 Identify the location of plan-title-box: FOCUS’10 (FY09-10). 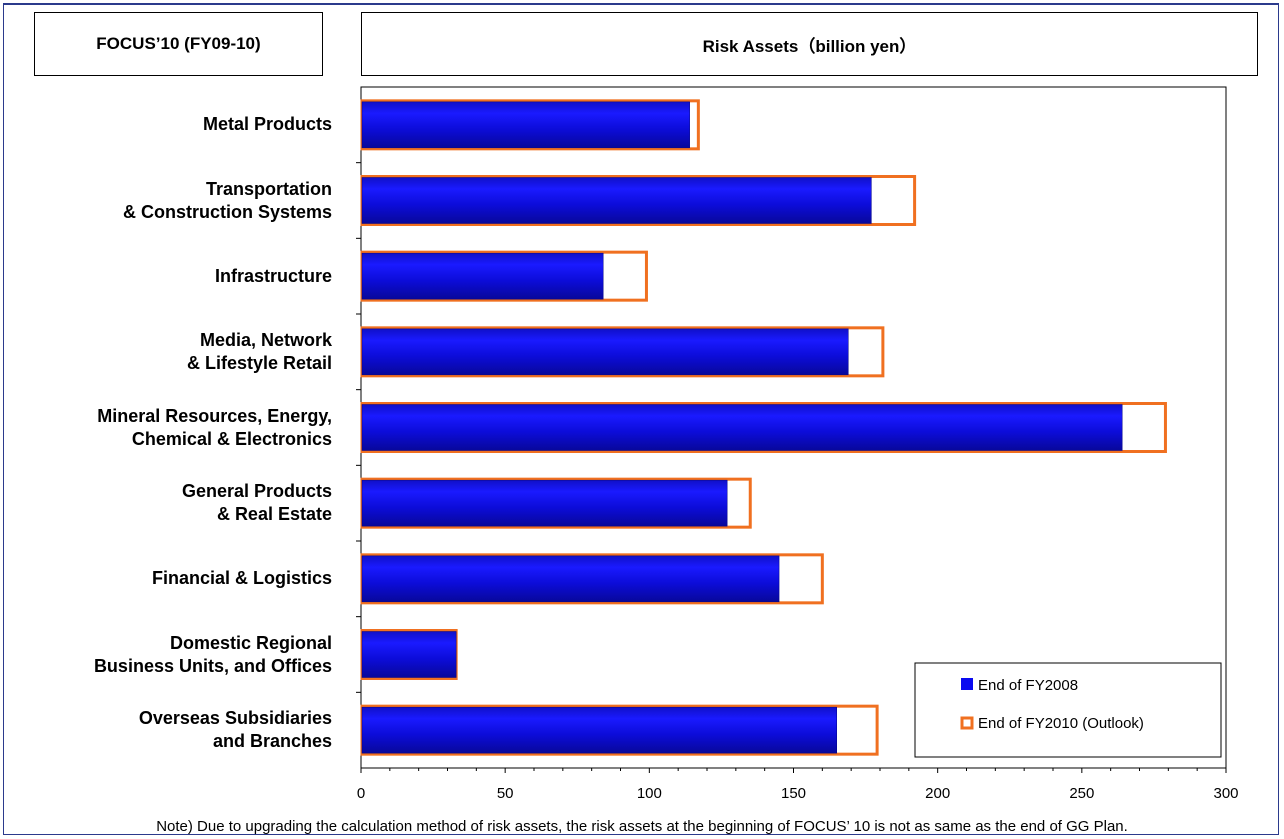
(178, 44).